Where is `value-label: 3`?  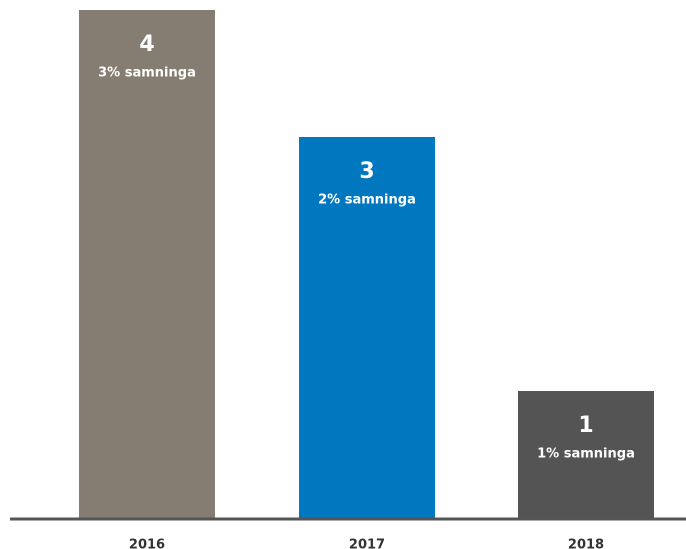
value-label: 3 is located at coordinates (366, 171).